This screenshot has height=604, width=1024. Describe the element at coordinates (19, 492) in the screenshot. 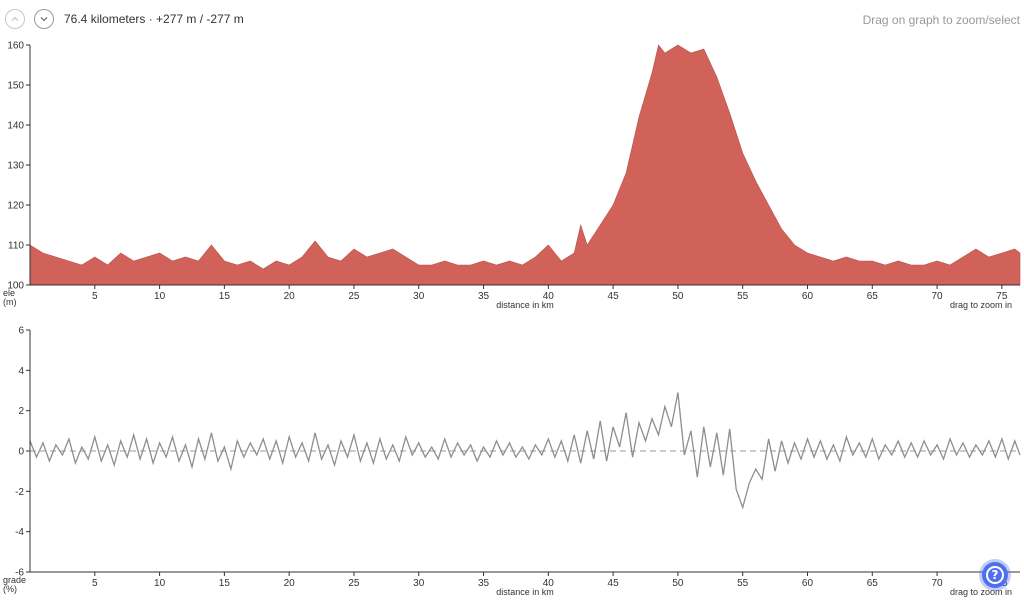

I see `y-tick-label: -2` at that location.